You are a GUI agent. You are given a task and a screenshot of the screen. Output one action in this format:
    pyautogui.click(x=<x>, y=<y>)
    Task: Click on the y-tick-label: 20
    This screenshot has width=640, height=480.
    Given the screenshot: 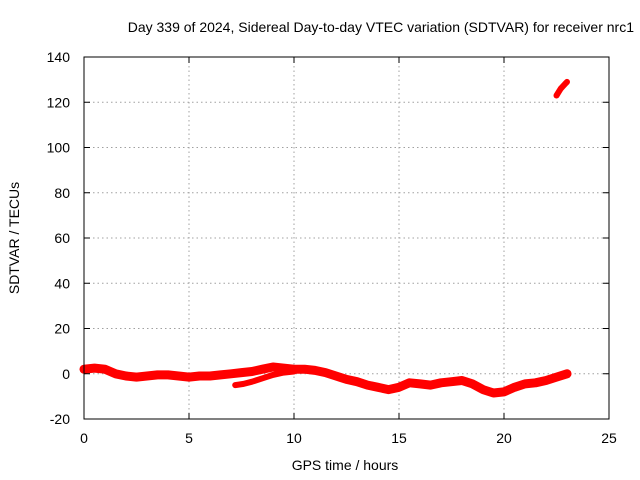 What is the action you would take?
    pyautogui.click(x=62, y=329)
    